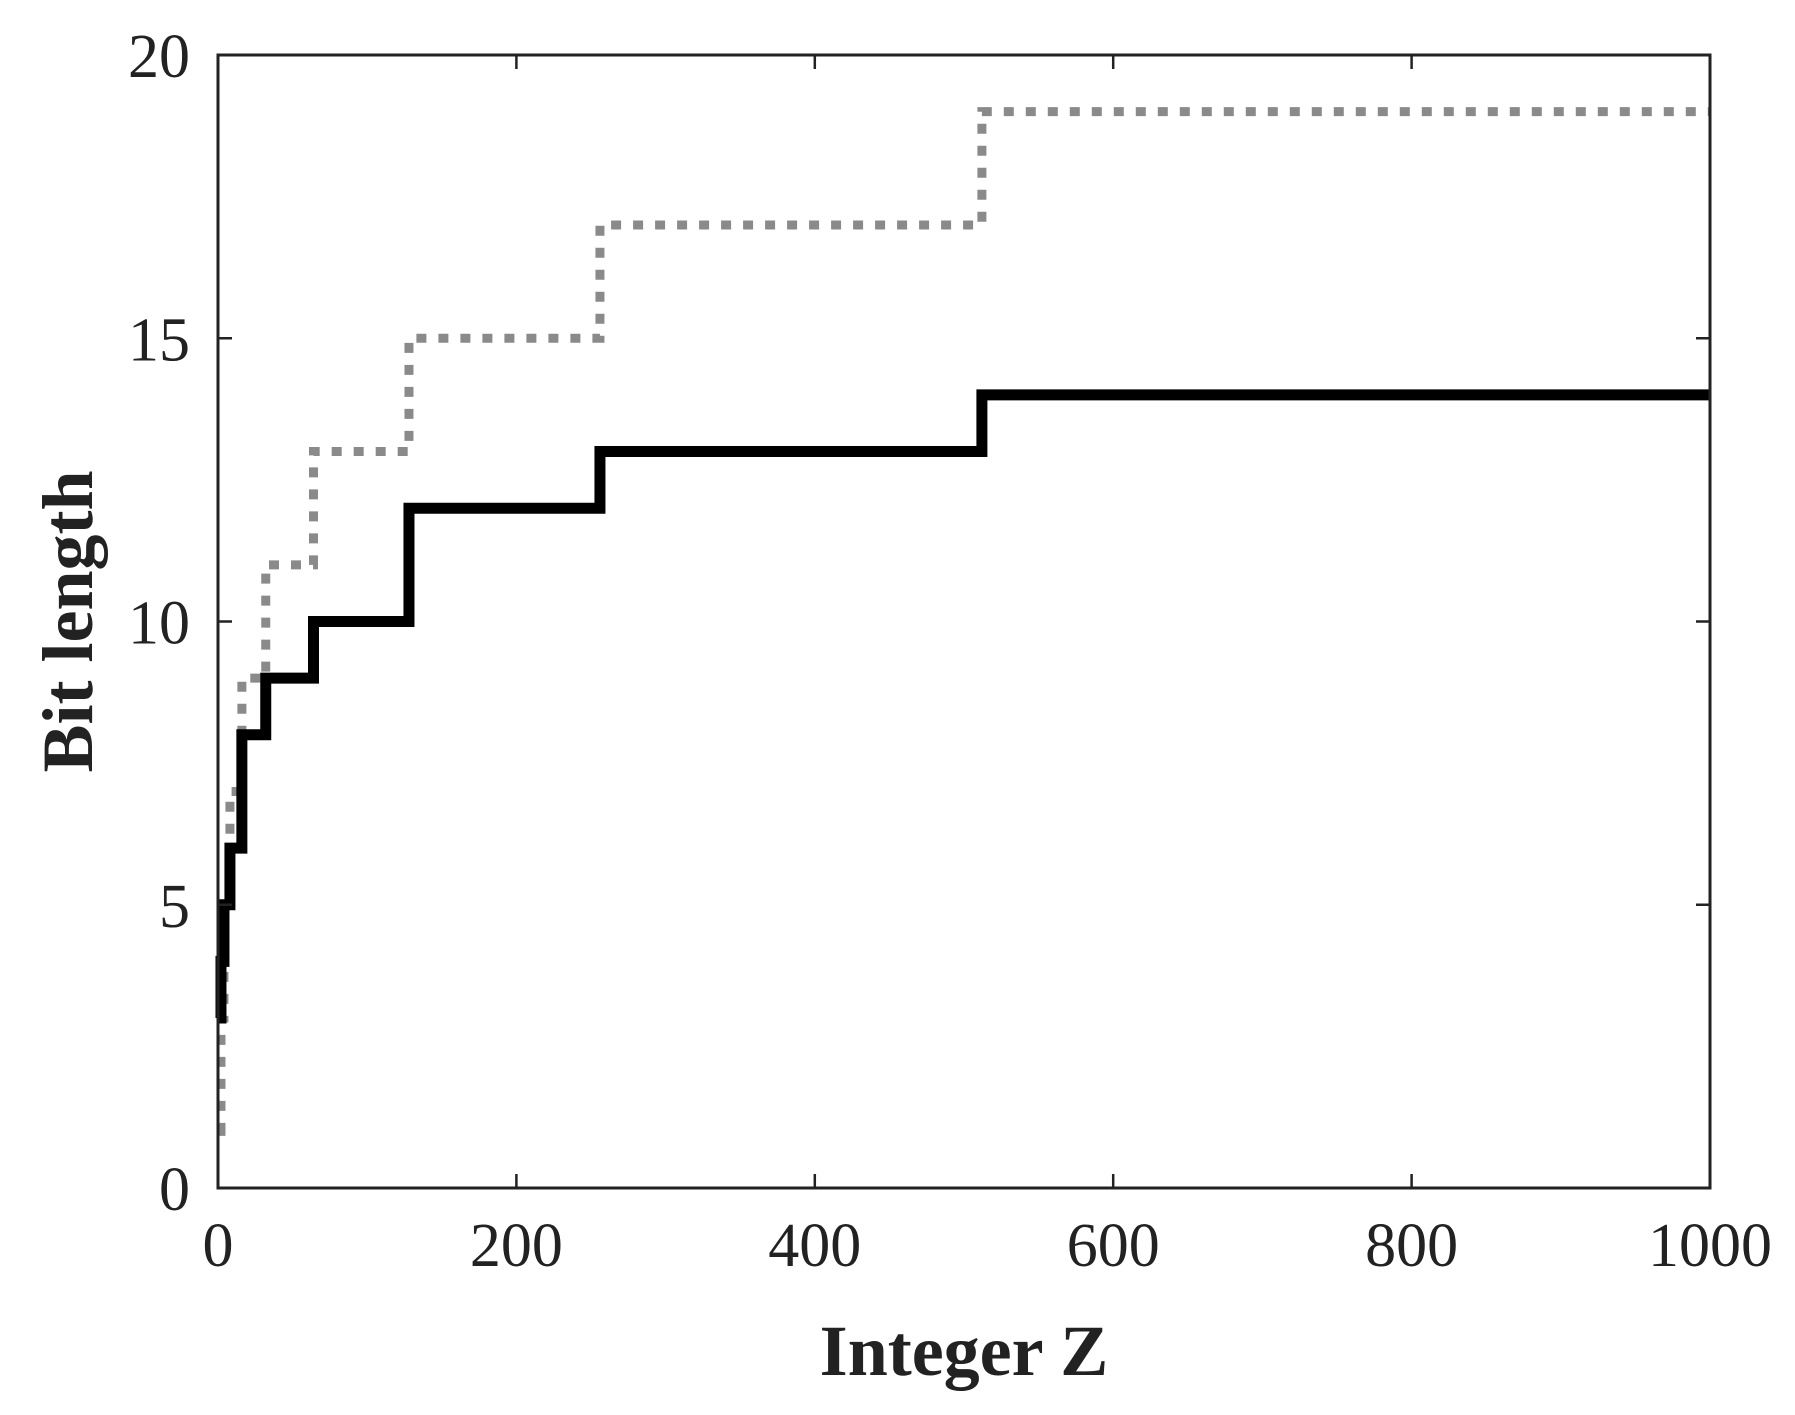 This screenshot has height=1415, width=1795. What do you see at coordinates (159, 624) in the screenshot?
I see `y-tick-label-2: 10` at bounding box center [159, 624].